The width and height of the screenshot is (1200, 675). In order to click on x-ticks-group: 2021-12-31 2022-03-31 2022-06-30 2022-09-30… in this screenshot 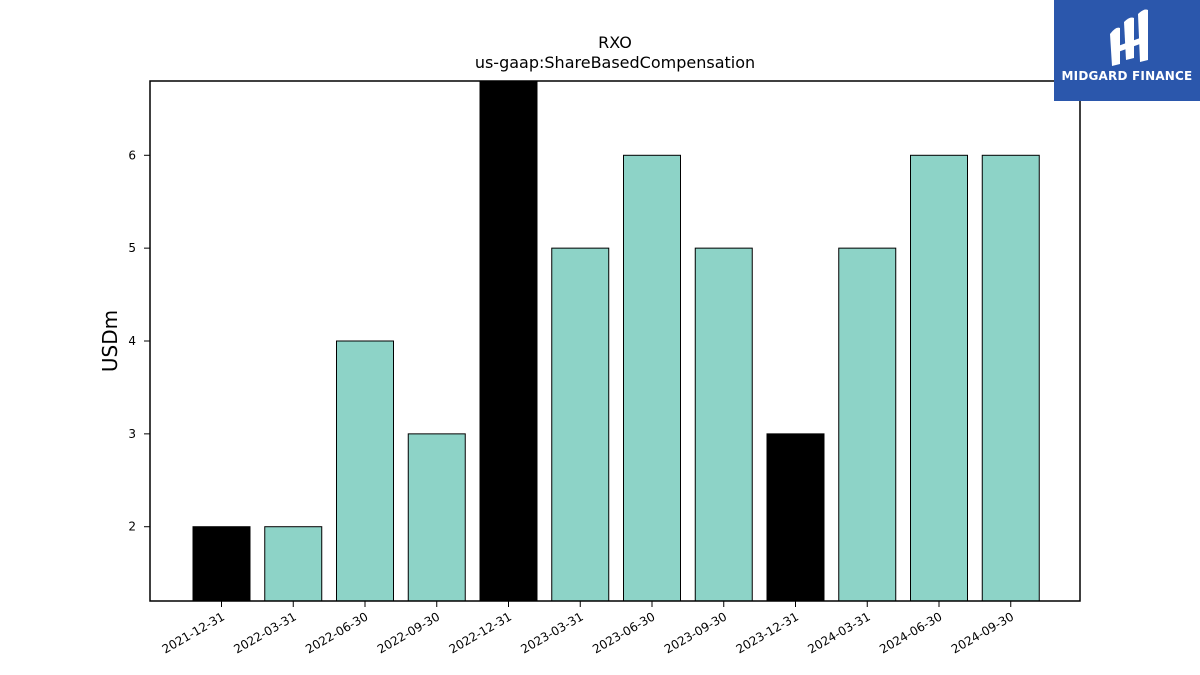, I will do `click(588, 628)`.